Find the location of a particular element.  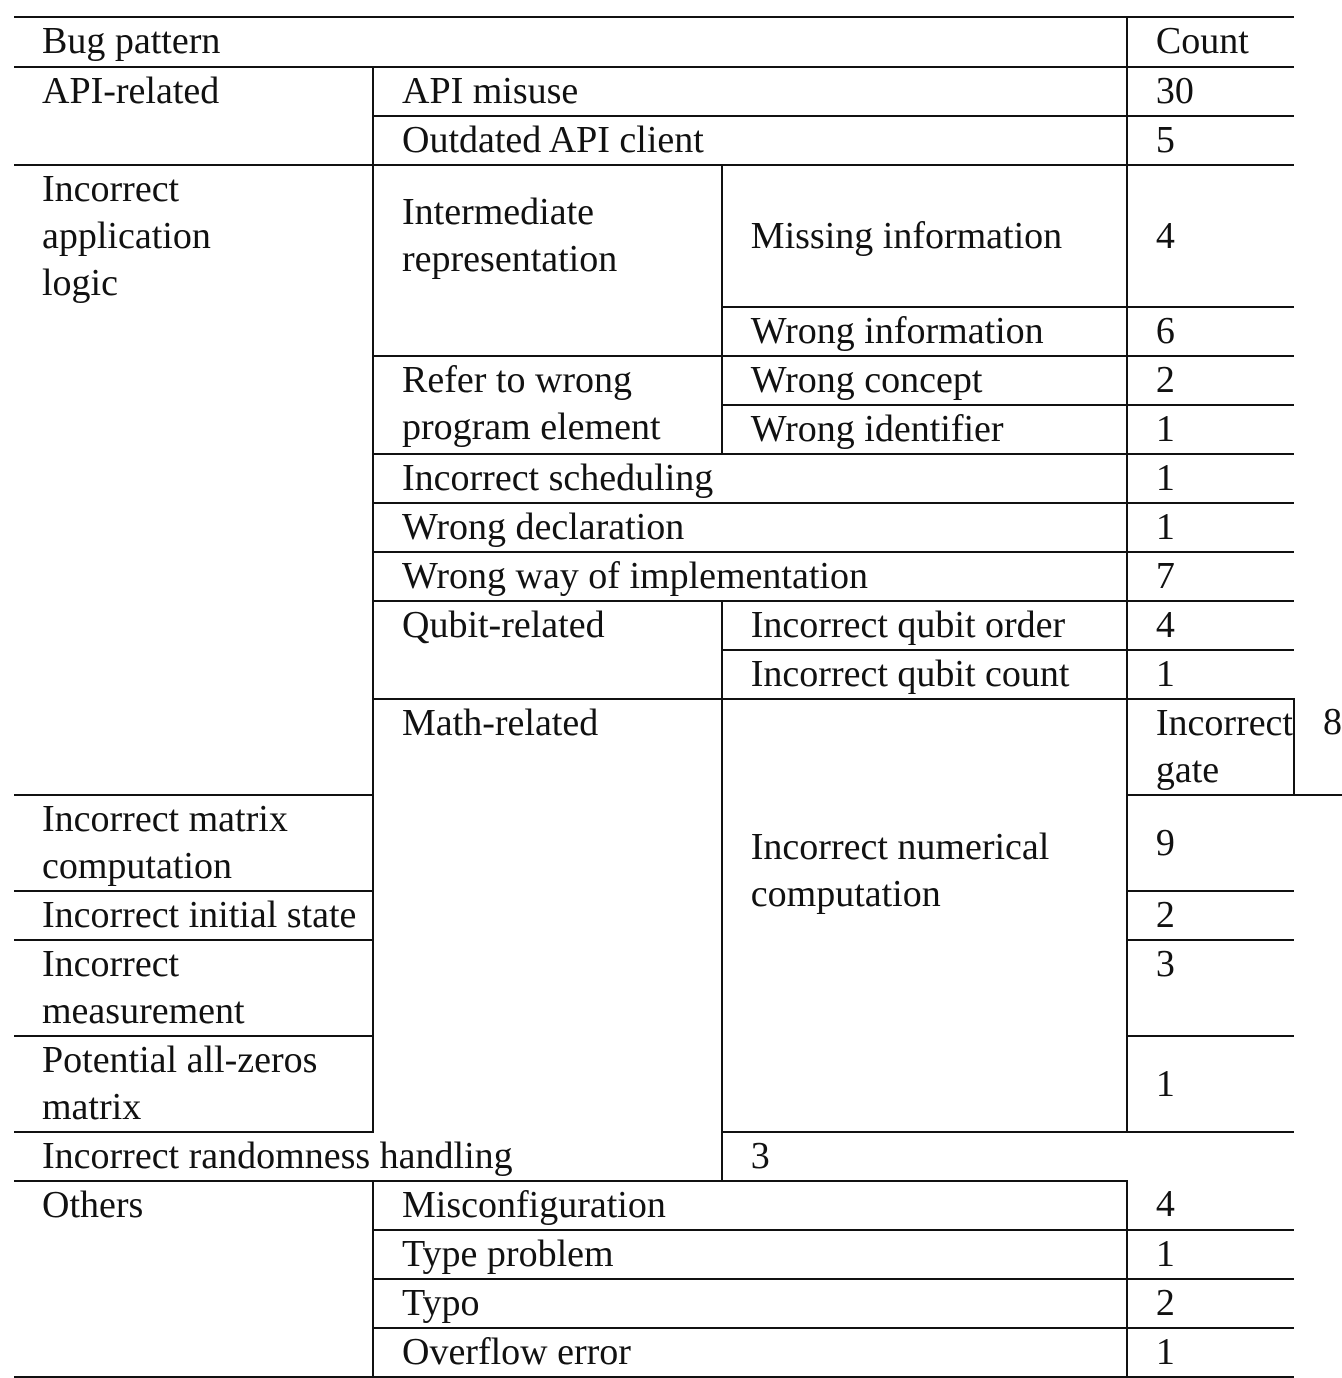

pattern-api-misuse: API misuse is located at coordinates (750, 92).